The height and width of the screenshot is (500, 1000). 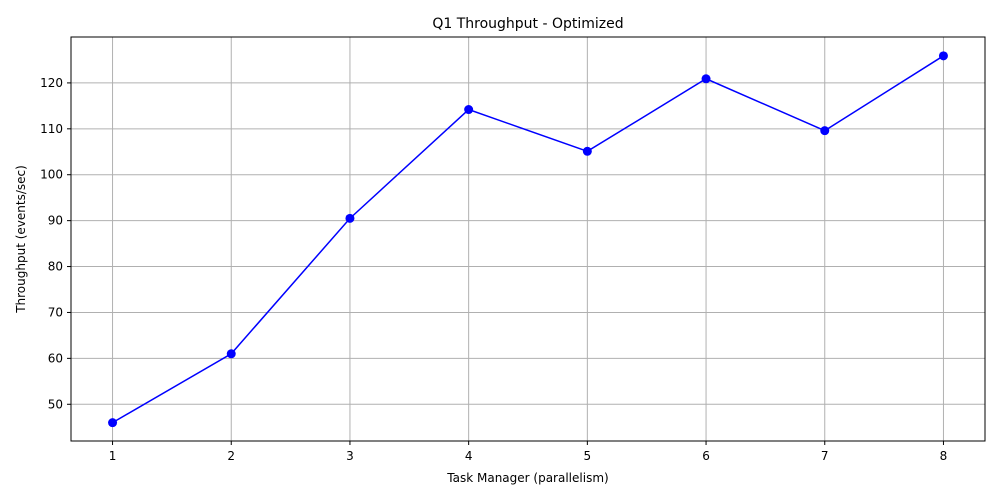 I want to click on x-tick-label: 3, so click(x=350, y=456).